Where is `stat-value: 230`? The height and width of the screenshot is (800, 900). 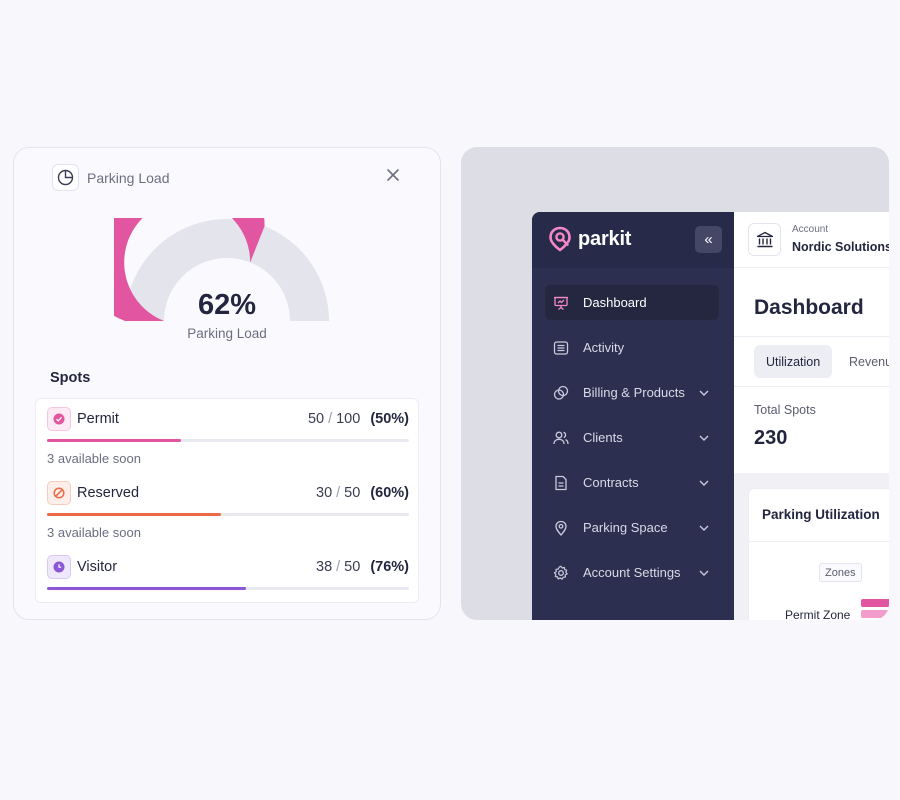 stat-value: 230 is located at coordinates (771, 438).